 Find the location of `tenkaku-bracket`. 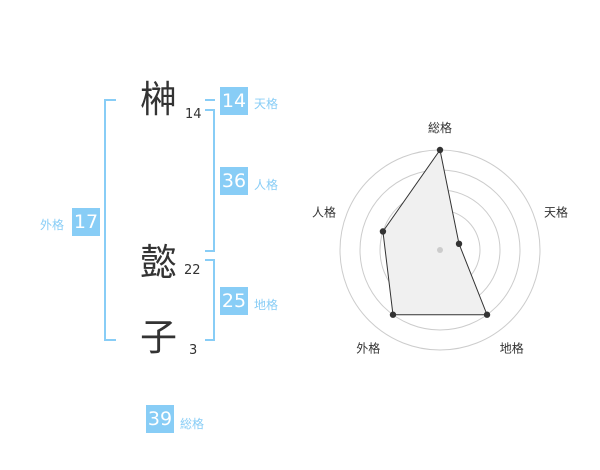

tenkaku-bracket is located at coordinates (210, 100).